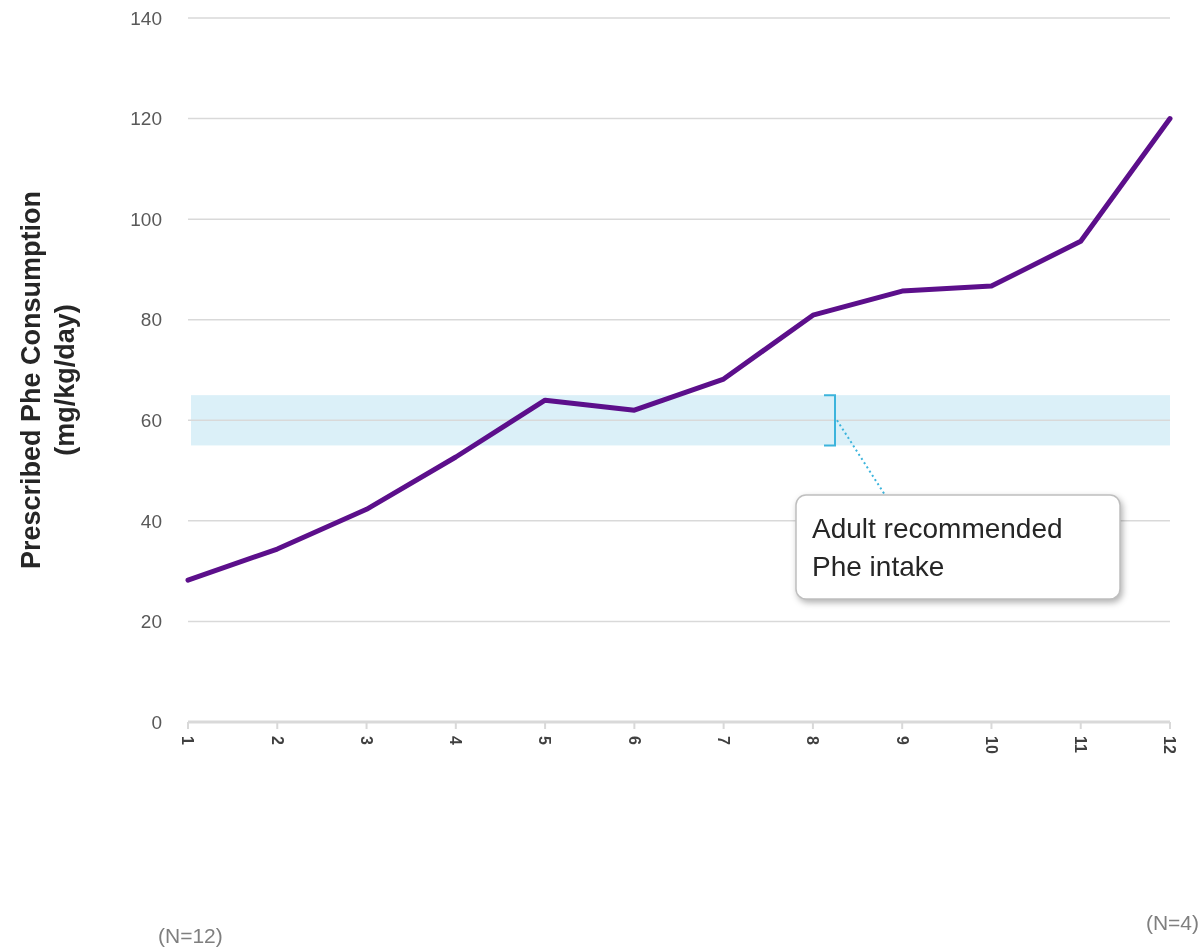 The image size is (1203, 950). What do you see at coordinates (991, 745) in the screenshot?
I see `x-tick-label: 10` at bounding box center [991, 745].